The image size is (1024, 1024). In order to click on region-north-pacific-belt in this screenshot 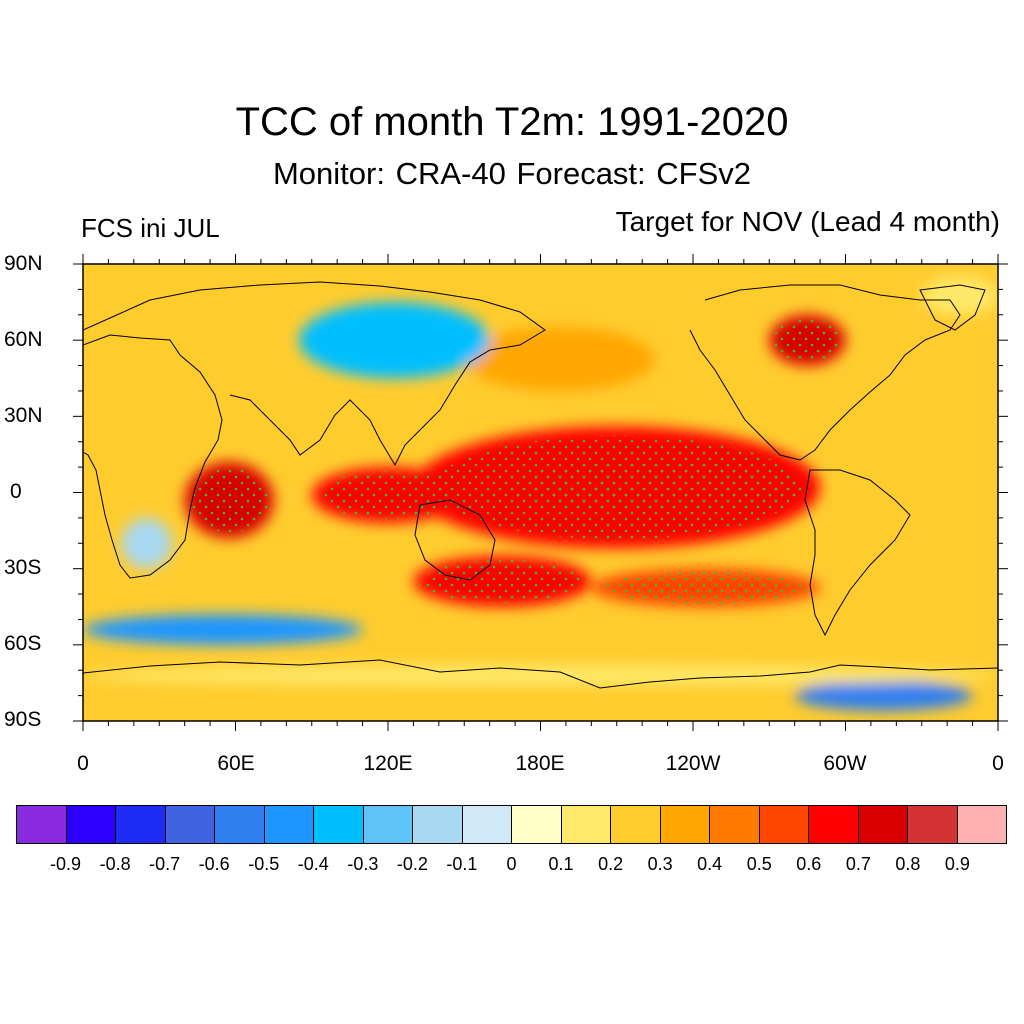, I will do `click(559, 359)`.